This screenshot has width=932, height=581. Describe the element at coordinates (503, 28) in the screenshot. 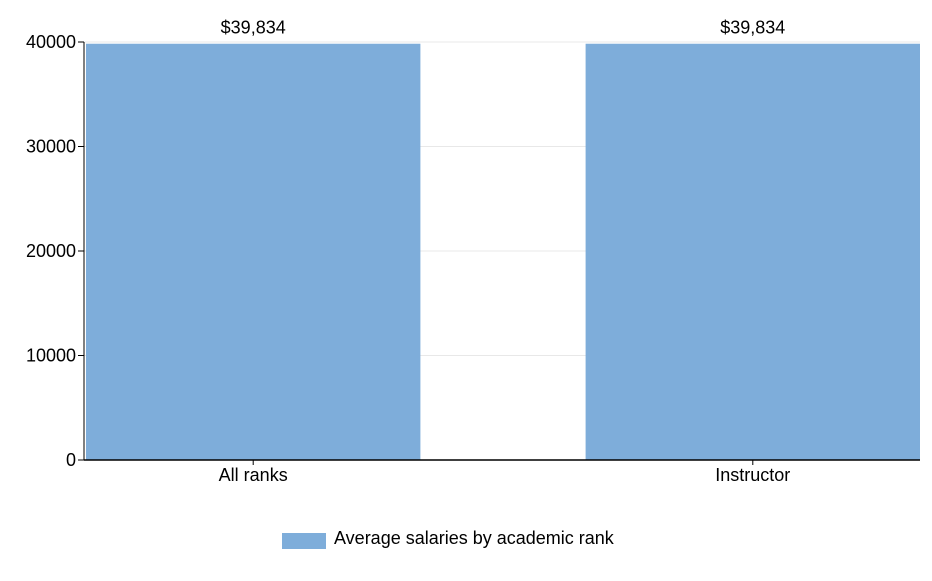

I see `data-labels: $39,834 $39,834` at that location.